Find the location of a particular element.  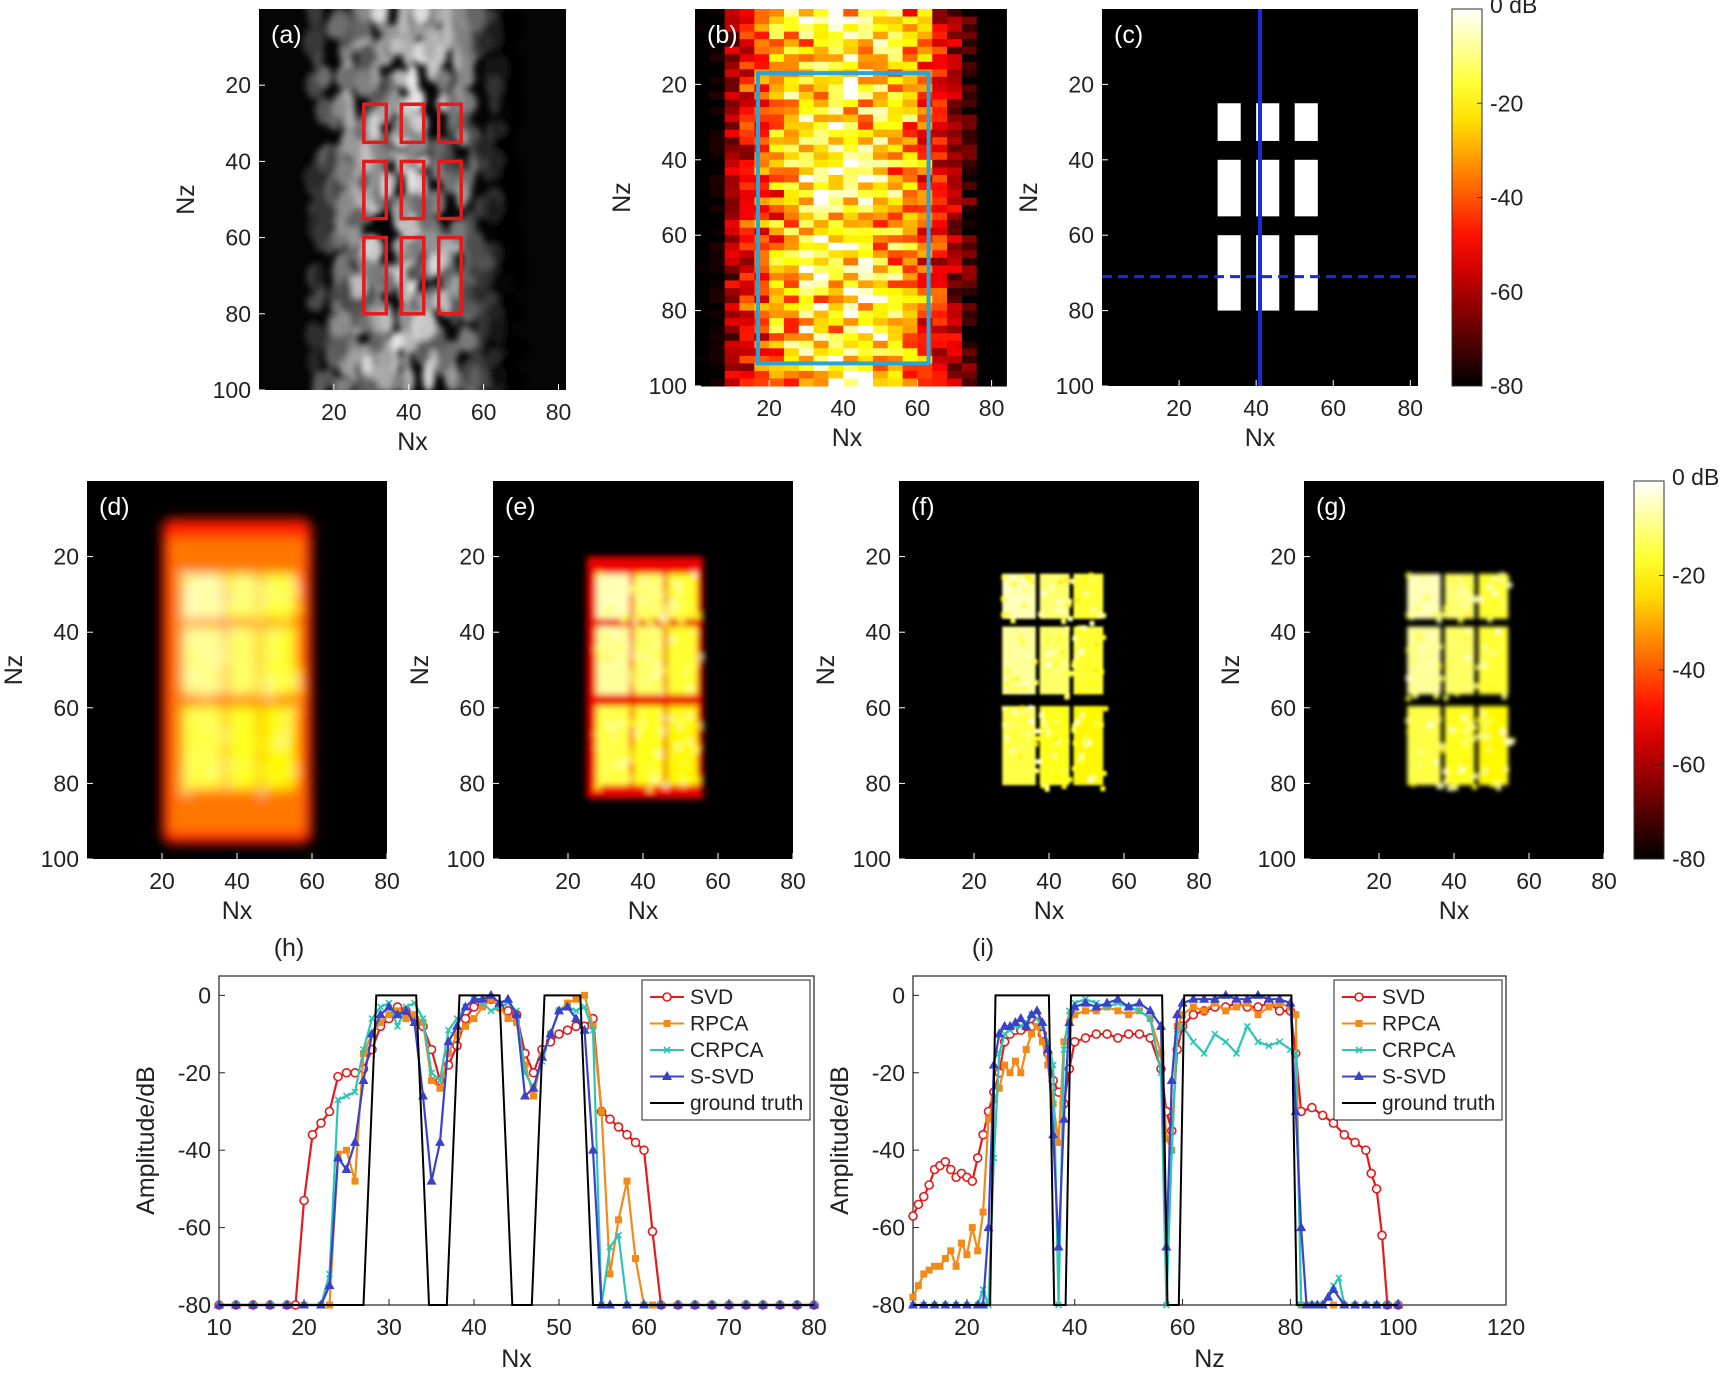

roi-box is located at coordinates (375, 123).